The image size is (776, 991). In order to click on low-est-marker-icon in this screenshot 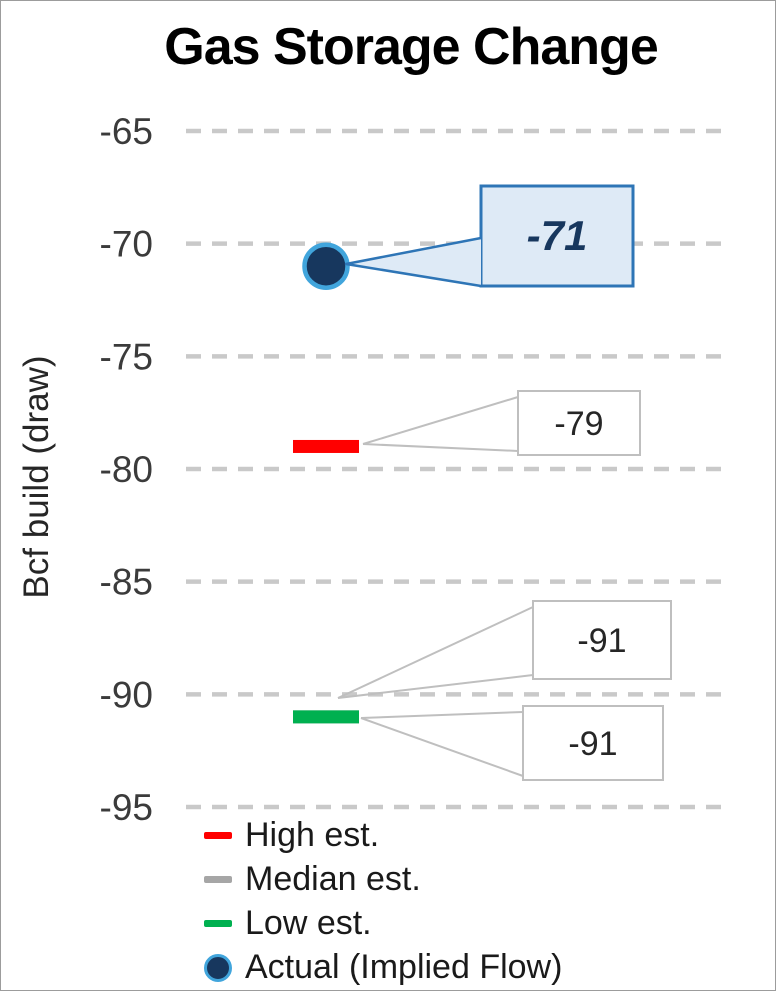, I will do `click(218, 923)`.